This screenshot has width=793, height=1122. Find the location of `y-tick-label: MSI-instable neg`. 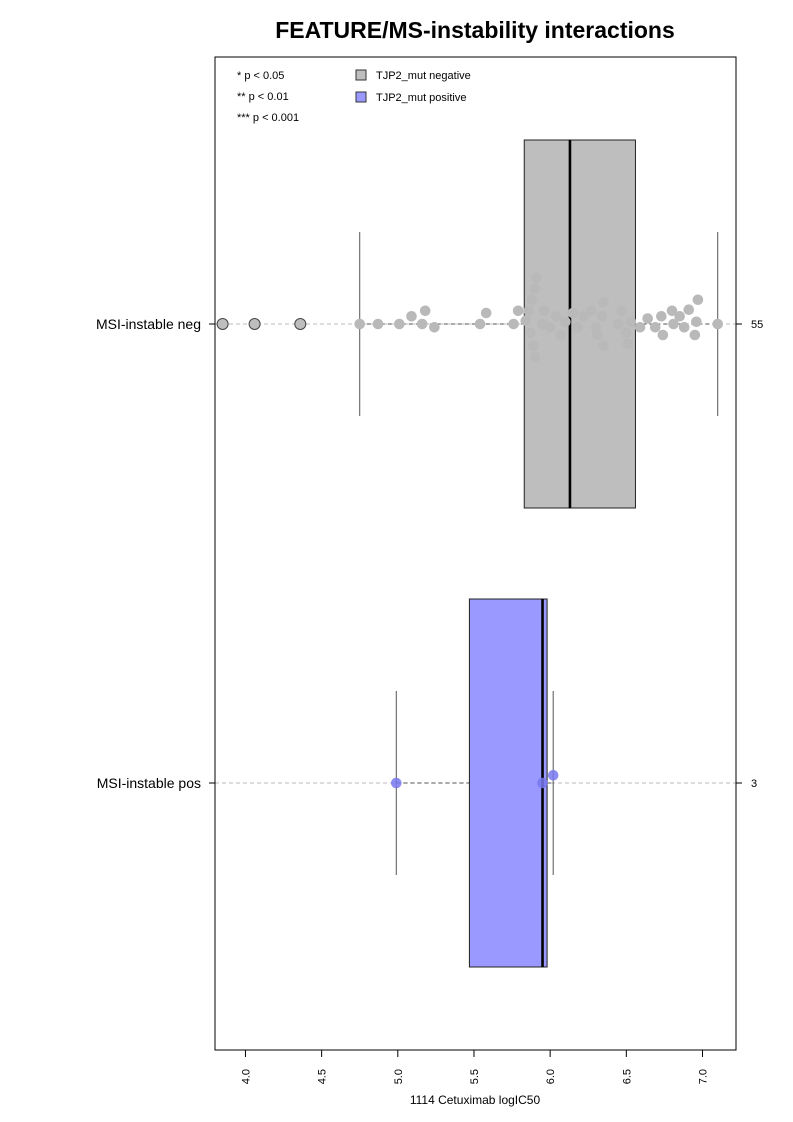

y-tick-label: MSI-instable neg is located at coordinates (148, 324).